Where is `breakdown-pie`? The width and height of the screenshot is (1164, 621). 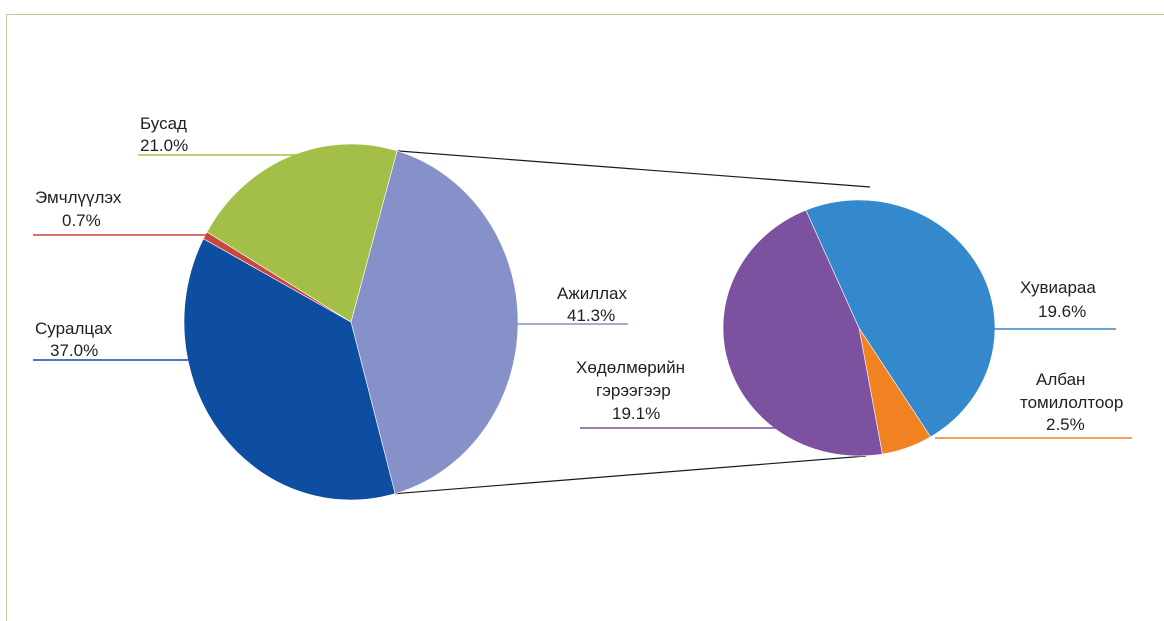
breakdown-pie is located at coordinates (859, 328).